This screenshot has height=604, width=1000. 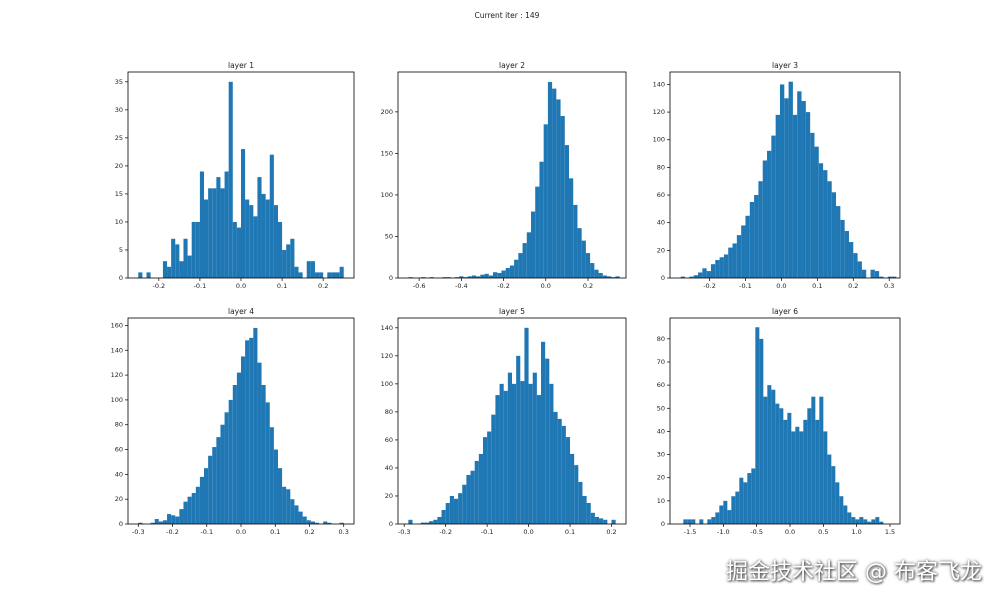 What do you see at coordinates (389, 468) in the screenshot?
I see `y-tick-label: 40` at bounding box center [389, 468].